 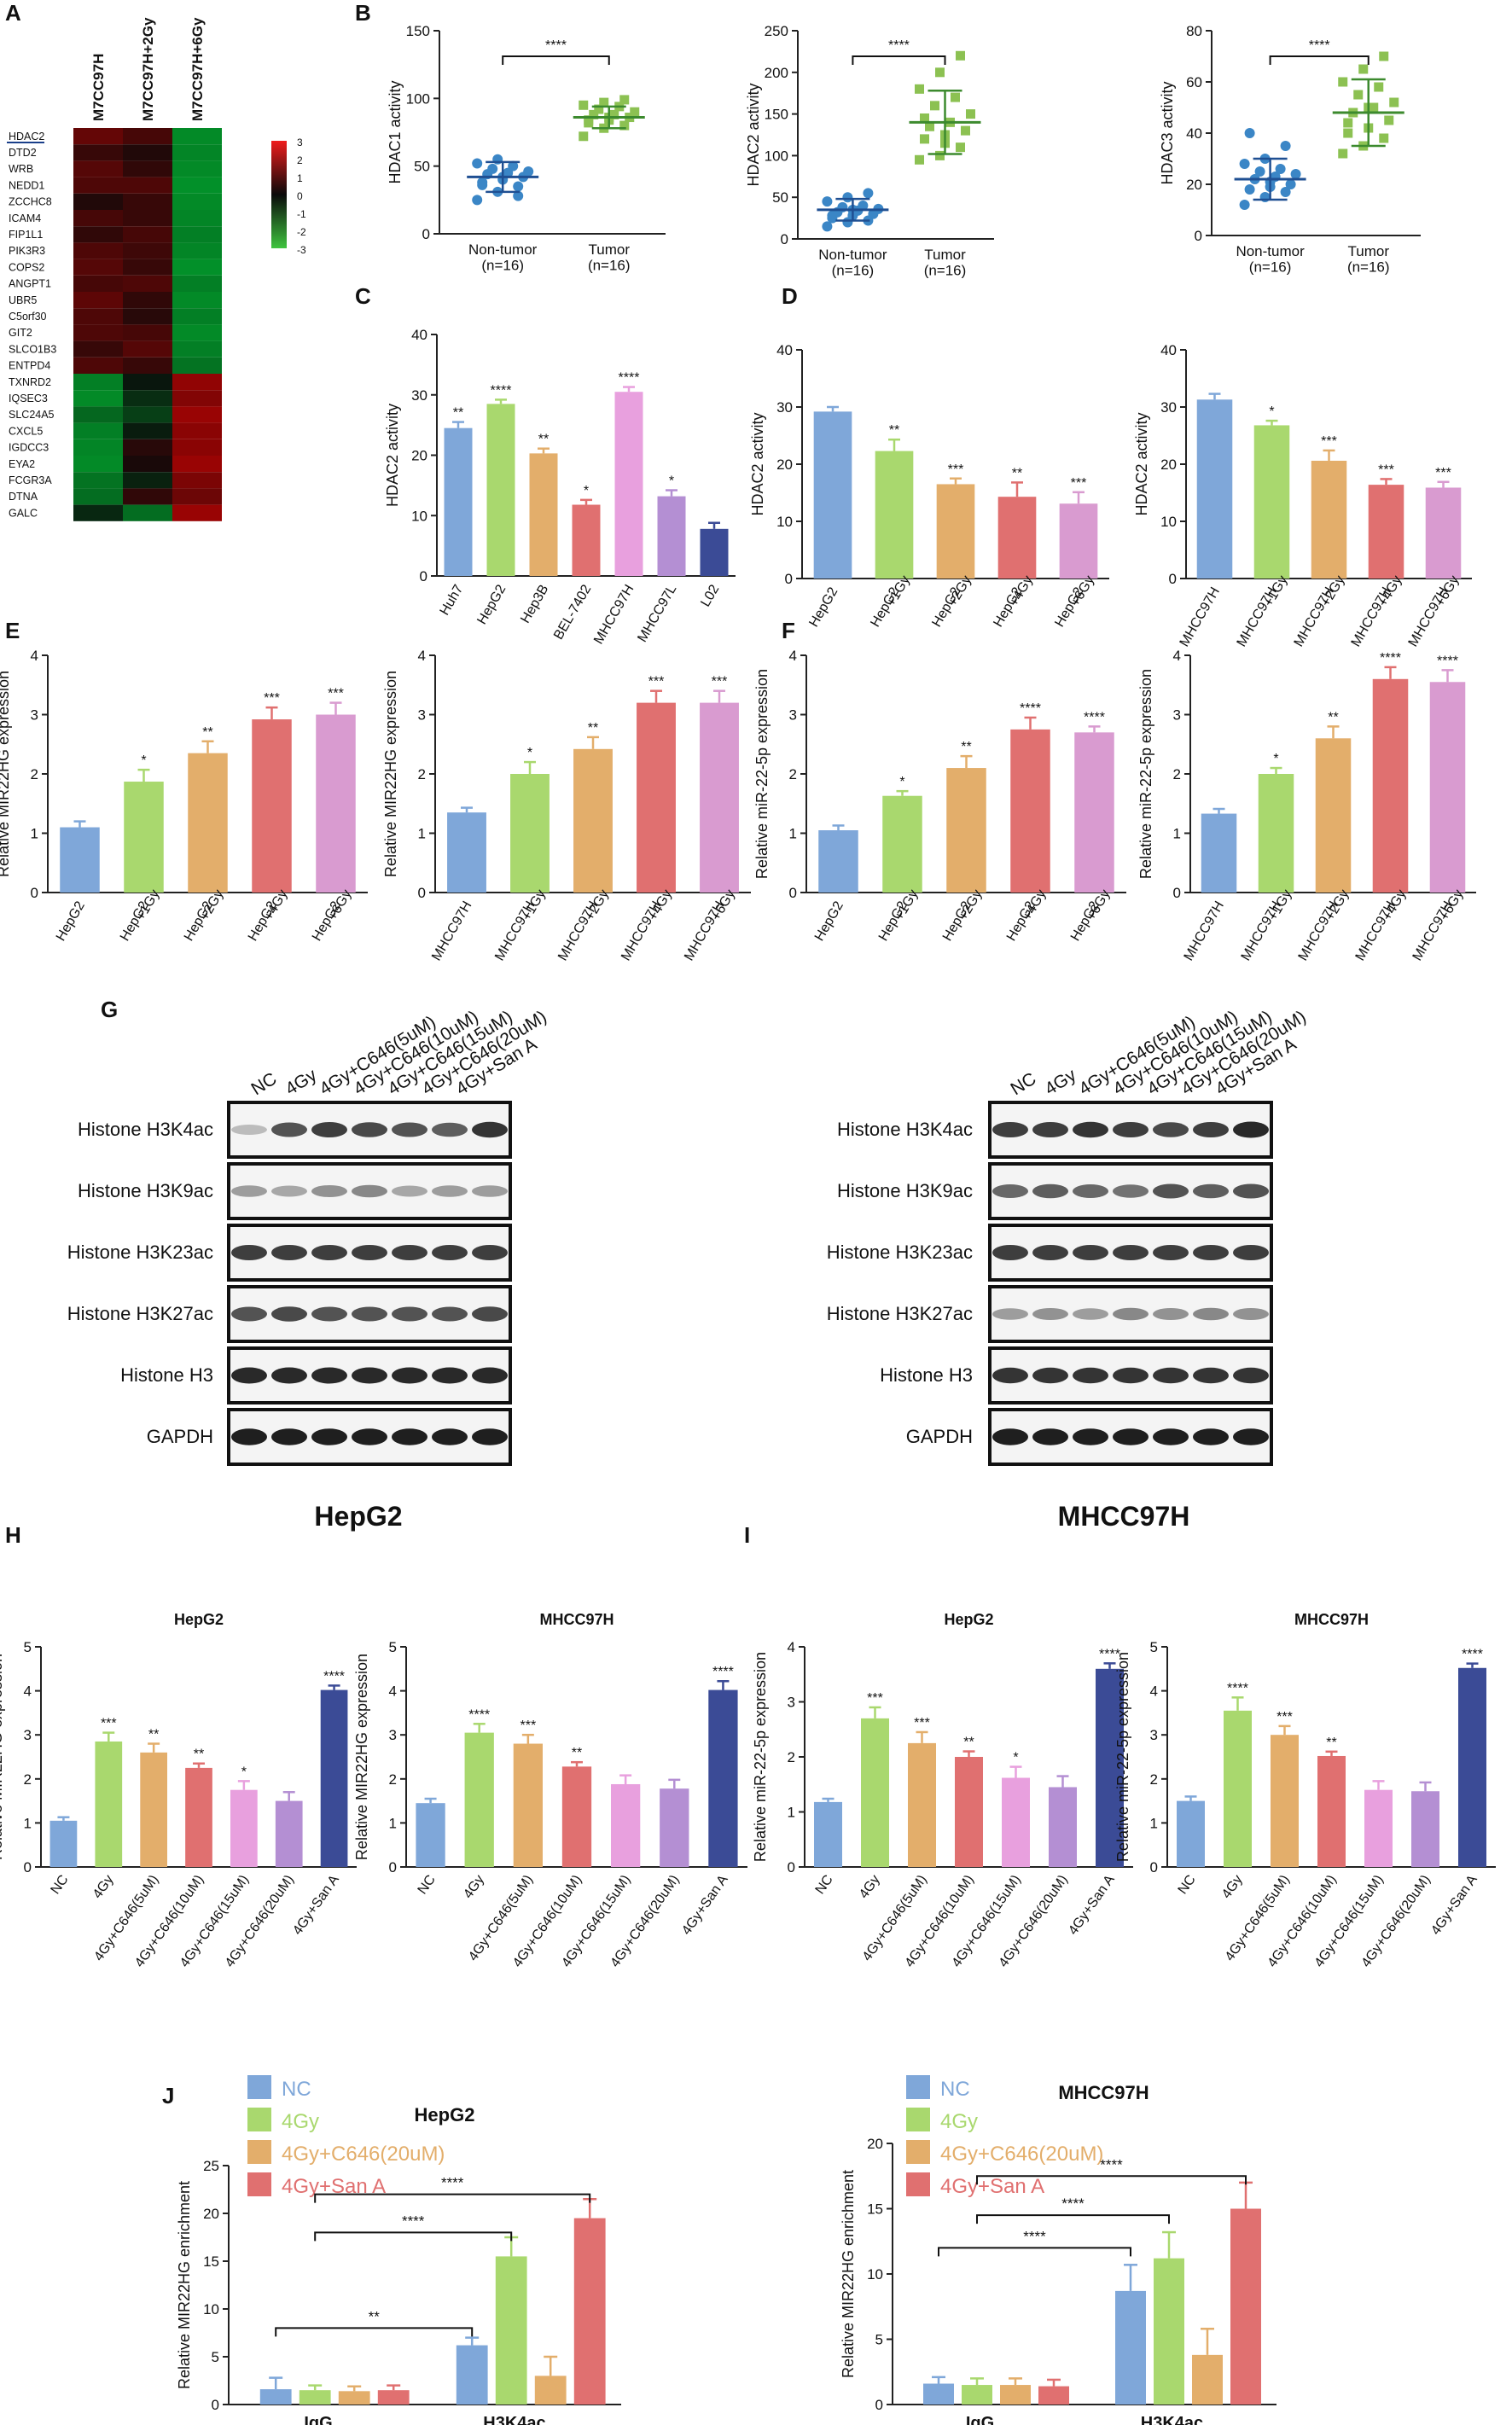 I want to click on heatmap-gene-label: GIT2, so click(x=20, y=333).